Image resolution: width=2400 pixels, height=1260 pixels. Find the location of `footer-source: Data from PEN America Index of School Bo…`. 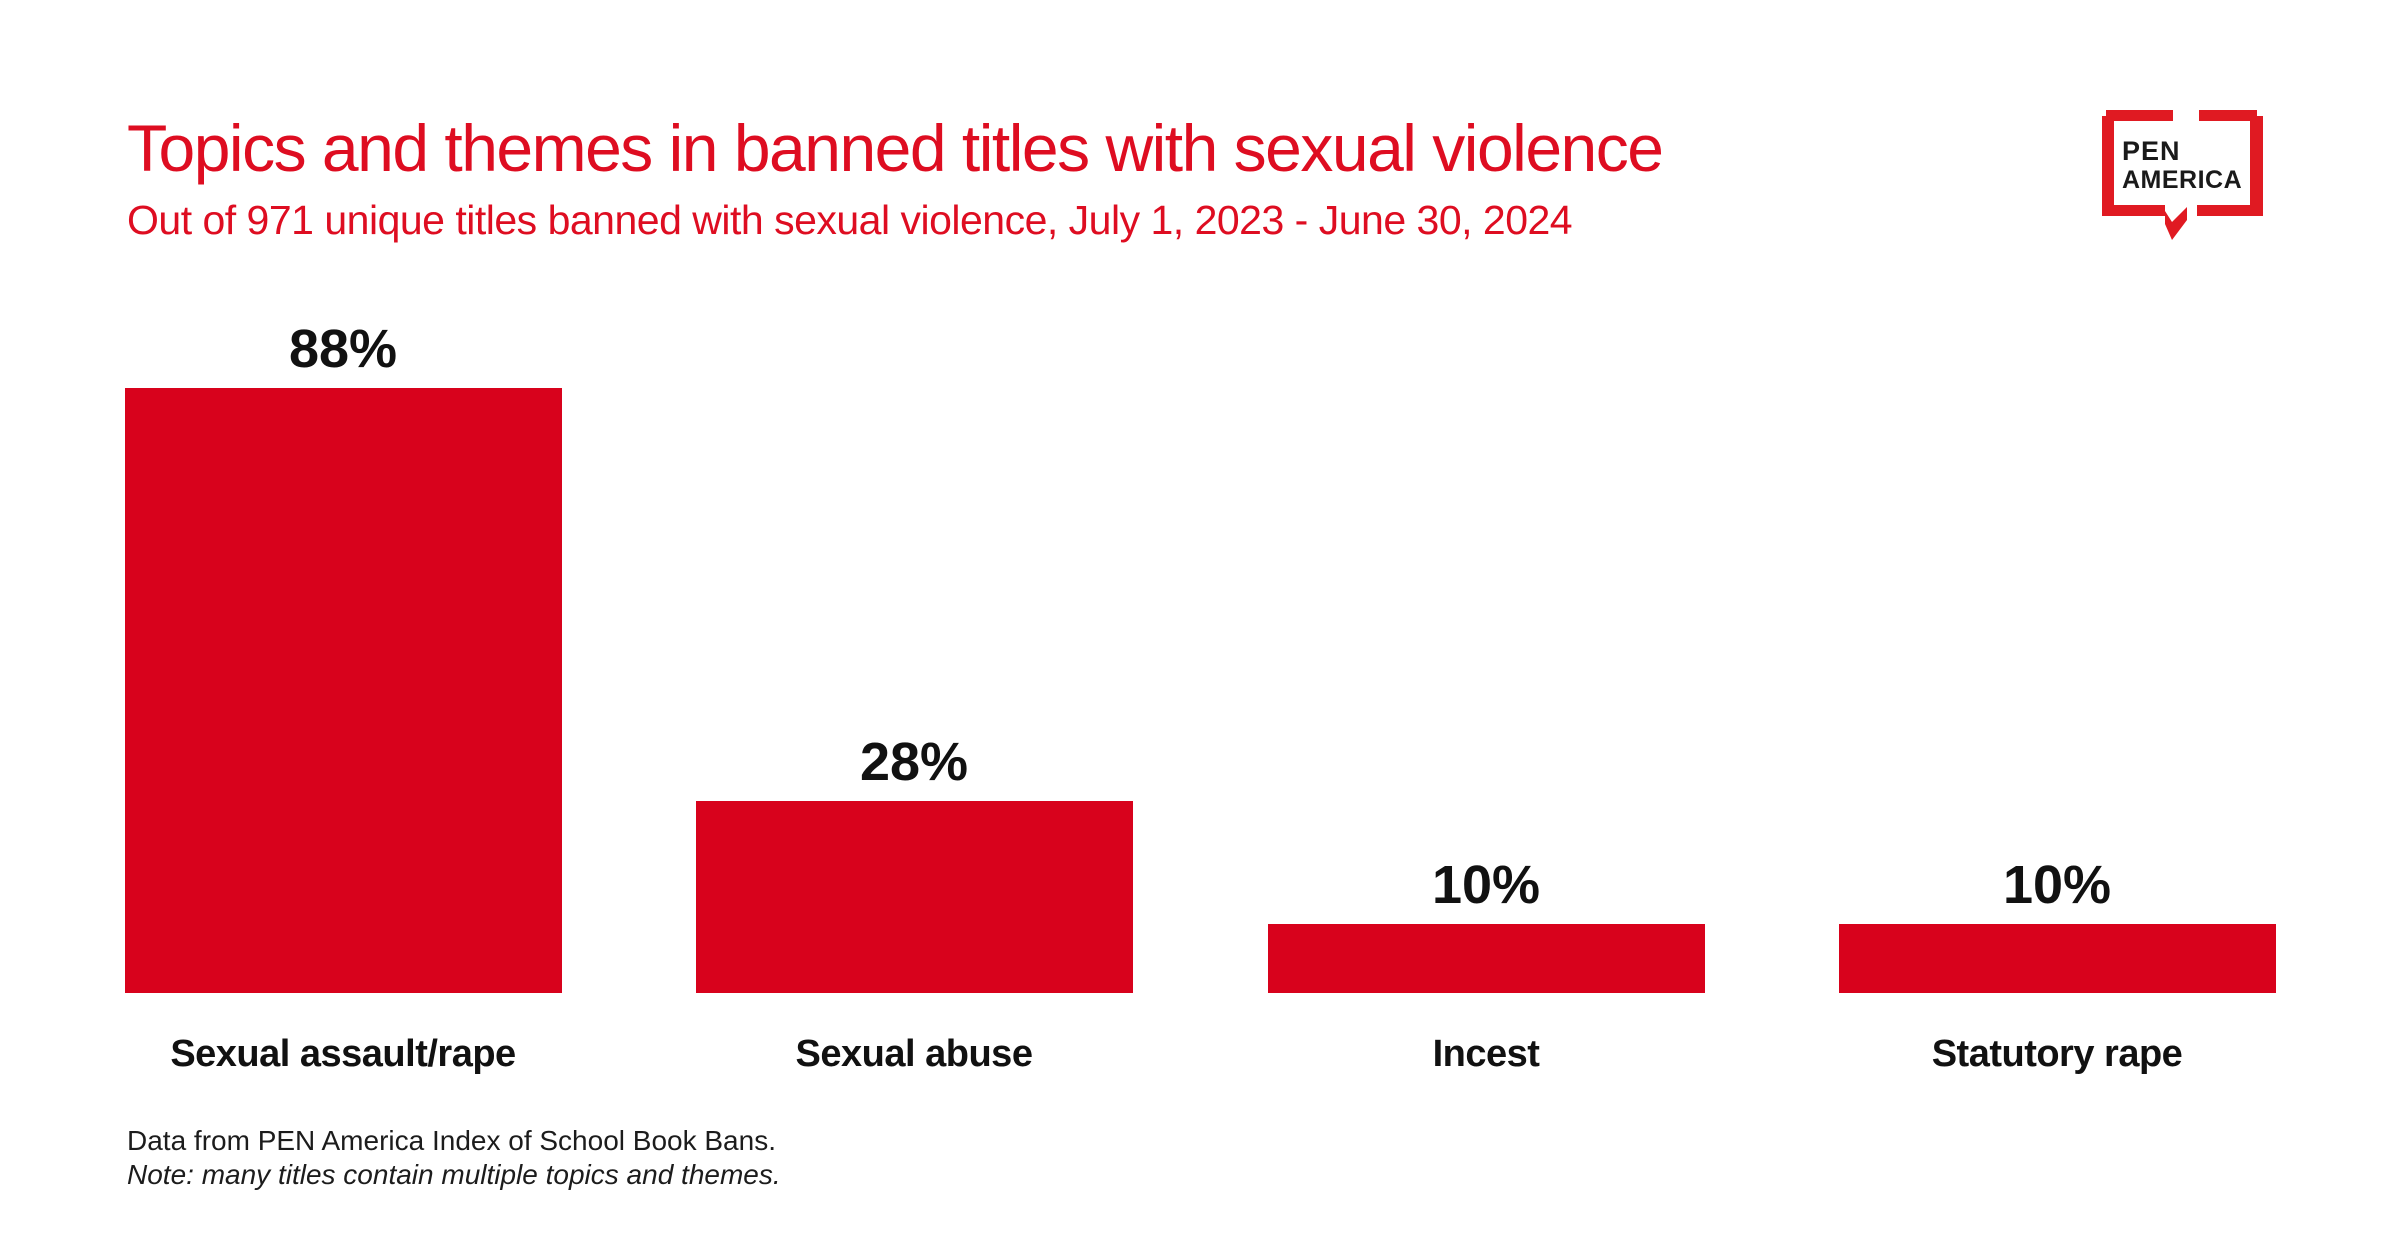

footer-source: Data from PEN America Index of School Bo… is located at coordinates (451, 1140).